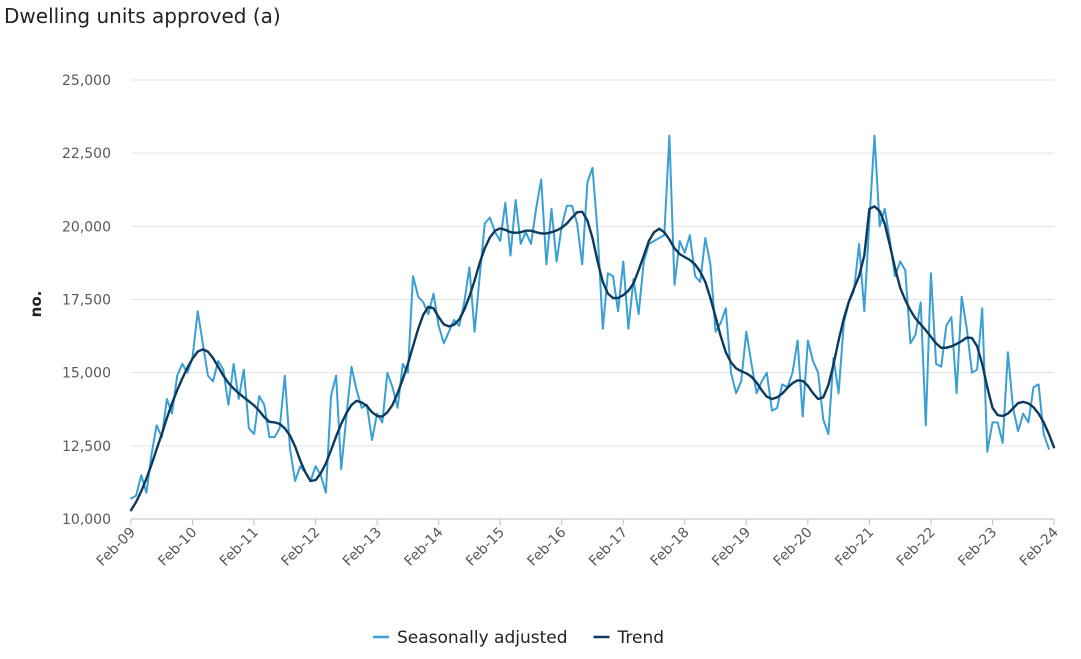 The width and height of the screenshot is (1081, 659). I want to click on x-tick-label: Feb-19, so click(731, 547).